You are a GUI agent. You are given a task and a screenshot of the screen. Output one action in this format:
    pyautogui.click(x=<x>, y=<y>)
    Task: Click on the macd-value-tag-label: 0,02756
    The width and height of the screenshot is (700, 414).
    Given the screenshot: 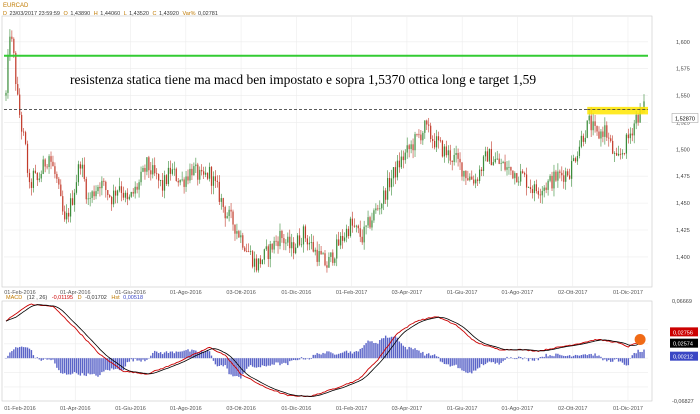 What is the action you would take?
    pyautogui.click(x=683, y=333)
    